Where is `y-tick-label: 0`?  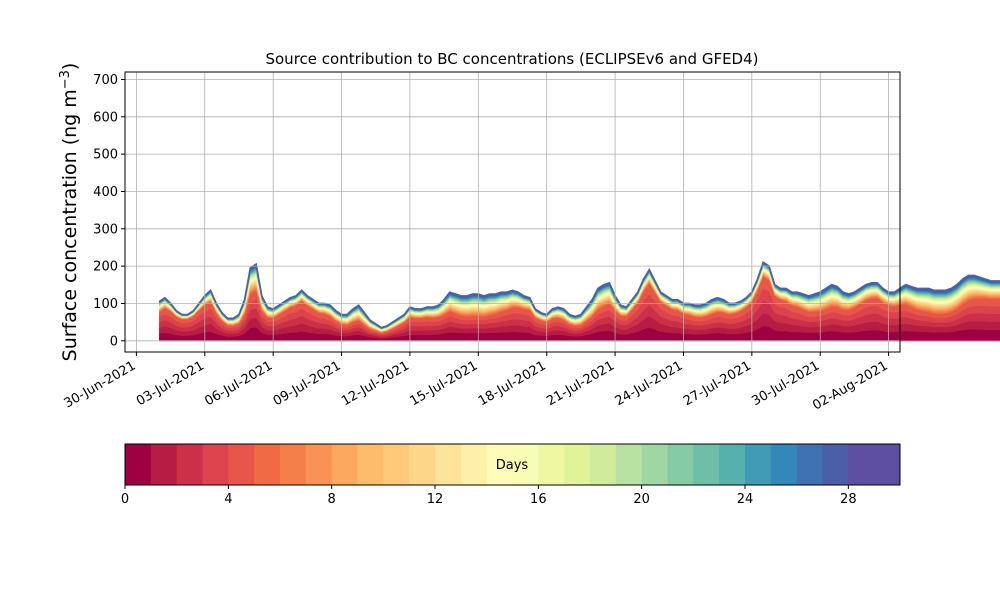
y-tick-label: 0 is located at coordinates (114, 341).